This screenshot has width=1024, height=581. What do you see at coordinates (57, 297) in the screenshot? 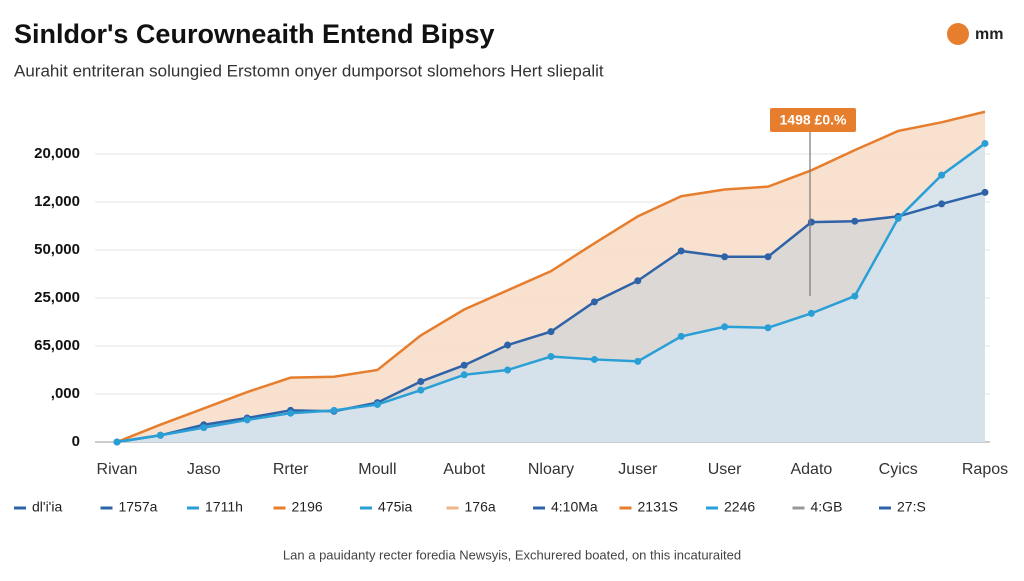
I see `y-tick-label: 25,000` at bounding box center [57, 297].